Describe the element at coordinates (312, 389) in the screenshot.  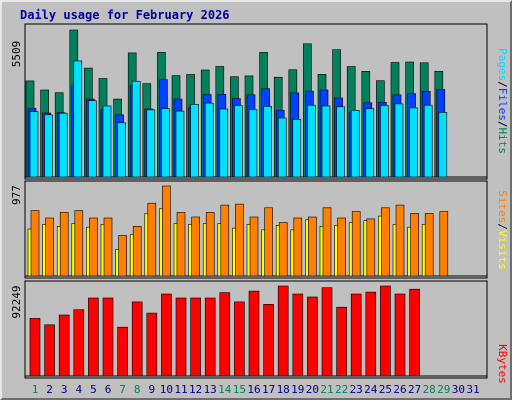
I see `x-tick-label-day-20: 20` at that location.